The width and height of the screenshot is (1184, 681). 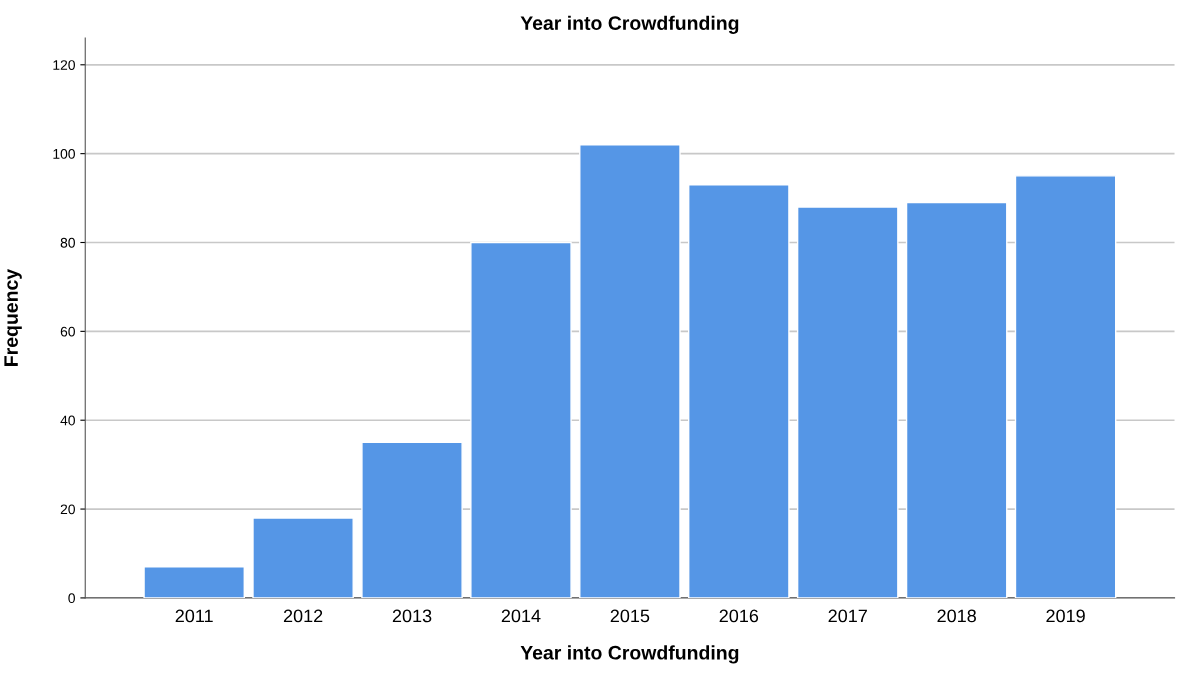 What do you see at coordinates (13, 317) in the screenshot?
I see `y-axis-title: Frequency` at bounding box center [13, 317].